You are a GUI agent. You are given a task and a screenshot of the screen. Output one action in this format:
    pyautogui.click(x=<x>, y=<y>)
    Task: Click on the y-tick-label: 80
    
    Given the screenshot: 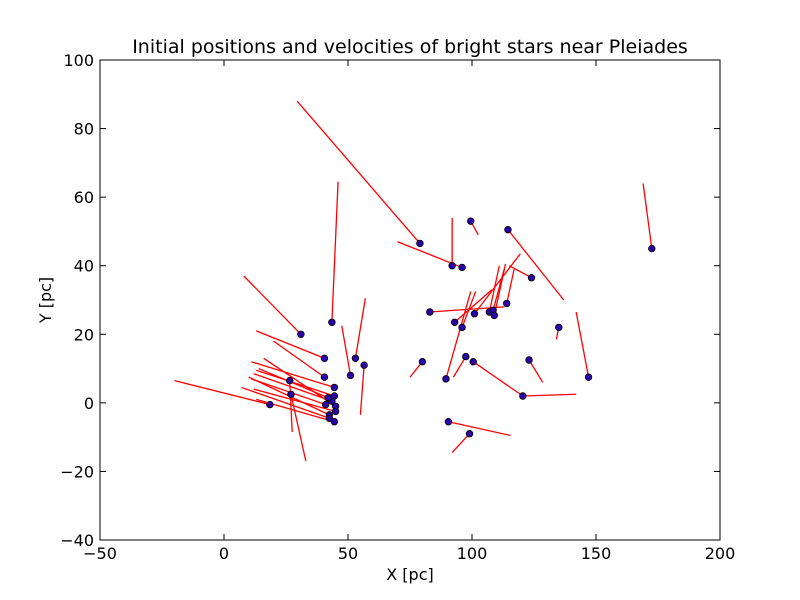 What is the action you would take?
    pyautogui.click(x=84, y=129)
    